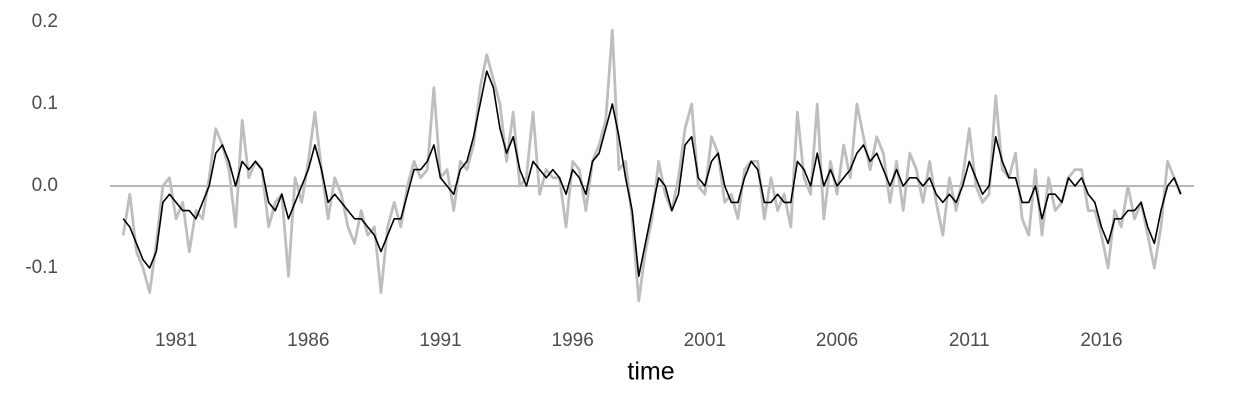 The image size is (1248, 403). I want to click on x-tick-label: 2011, so click(969, 340).